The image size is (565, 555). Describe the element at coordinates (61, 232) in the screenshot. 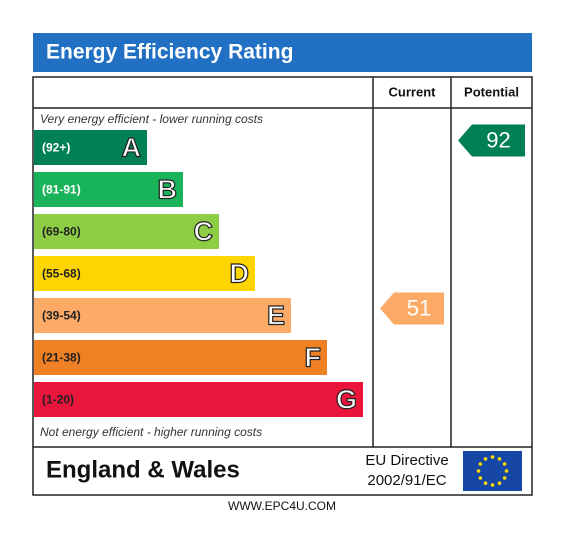

I see `band-range: (69-80)` at that location.